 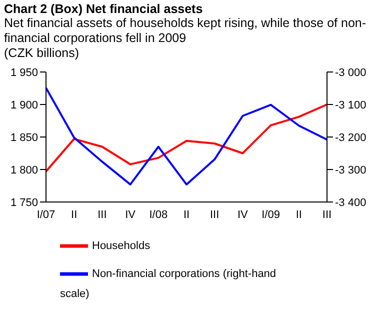 What do you see at coordinates (186, 31) in the screenshot?
I see `chart-subtitle: Net financial assets of households kept rising, while those of non-financial corporations fell in 2009` at bounding box center [186, 31].